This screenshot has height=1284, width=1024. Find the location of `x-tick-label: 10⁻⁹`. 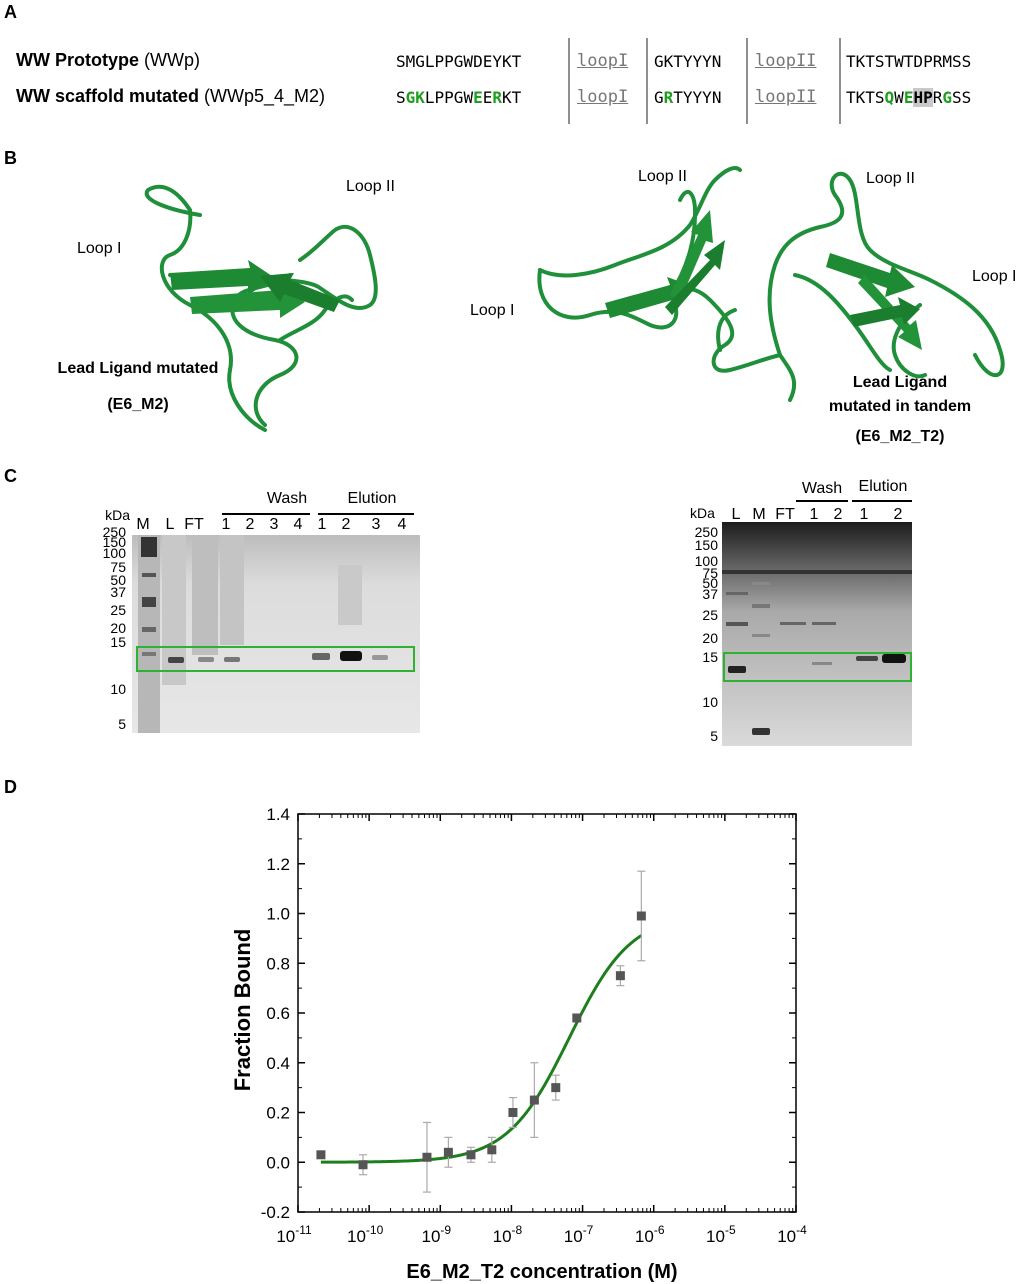

x-tick-label: 10⁻⁹ is located at coordinates (436, 1234).